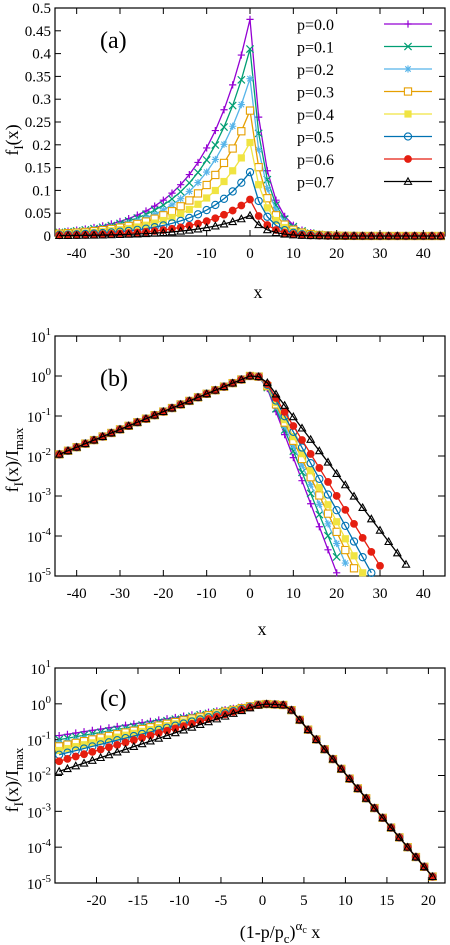 Image resolution: width=450 pixels, height=945 pixels. Describe the element at coordinates (48, 237) in the screenshot. I see `panel-a-ytick-label: 0` at that location.